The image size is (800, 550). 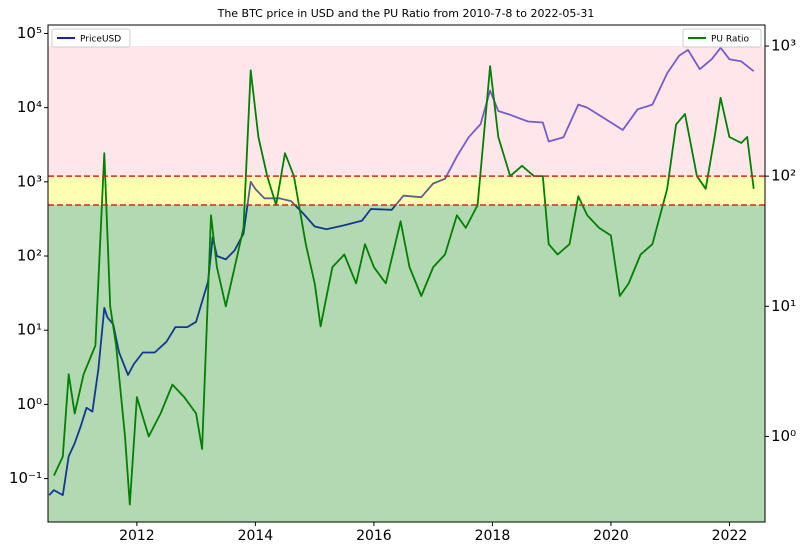 I want to click on legend-label: PriceUSD, so click(x=100, y=40).